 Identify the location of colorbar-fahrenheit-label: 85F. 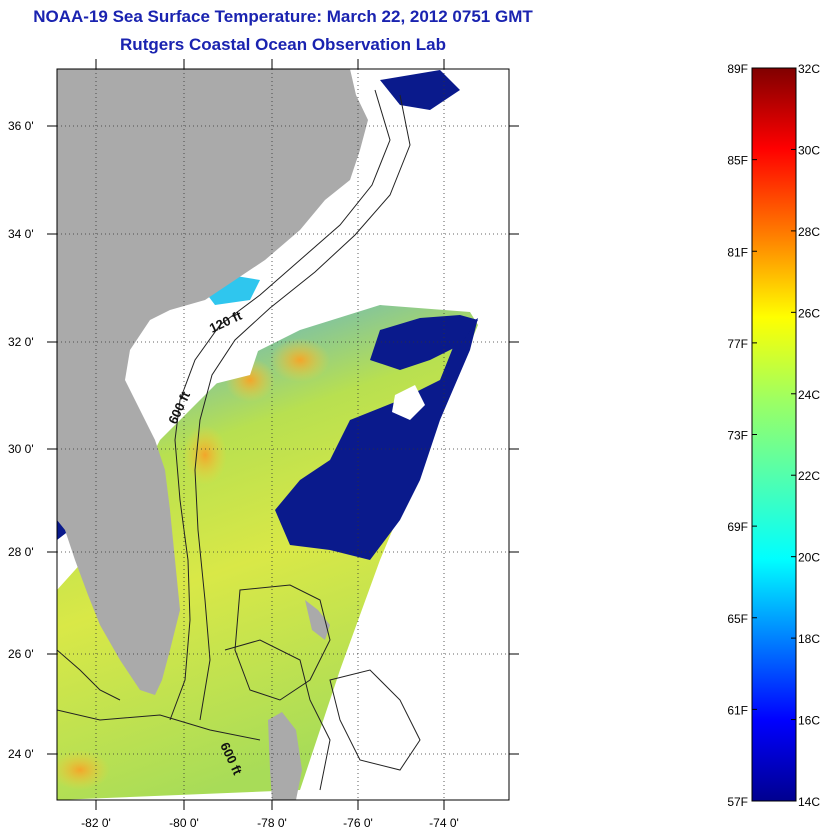
(737, 161).